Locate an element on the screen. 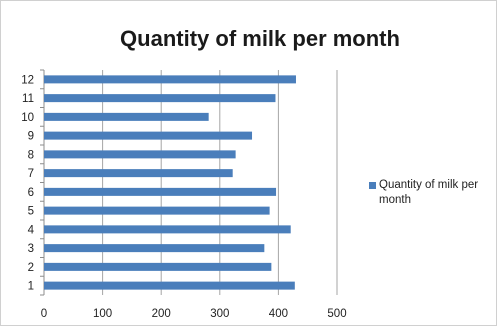  x-tick-label: 0 is located at coordinates (44, 314).